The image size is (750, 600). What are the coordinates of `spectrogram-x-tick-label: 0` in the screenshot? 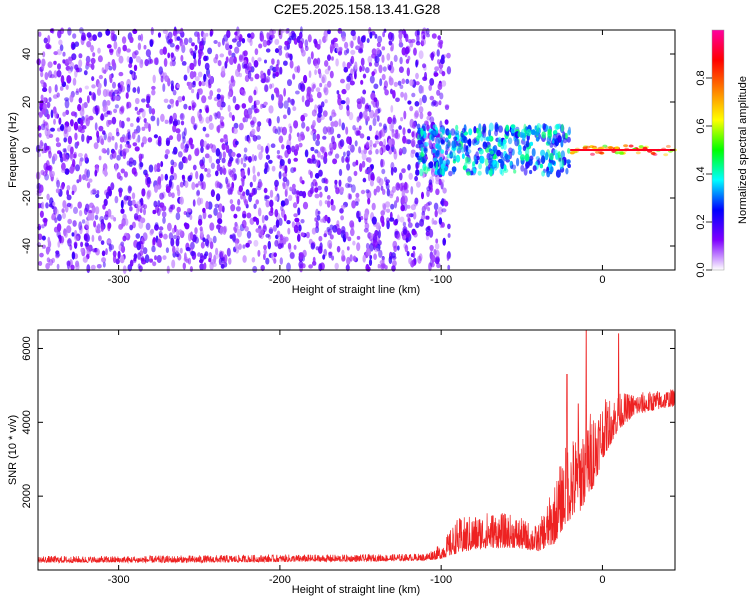 It's located at (602, 280).